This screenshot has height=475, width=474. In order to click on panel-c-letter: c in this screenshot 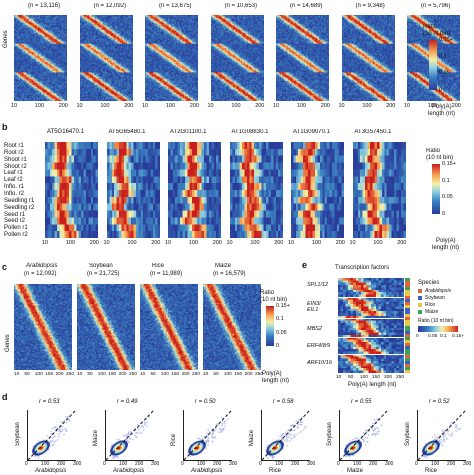, I will do `click(5, 267)`.